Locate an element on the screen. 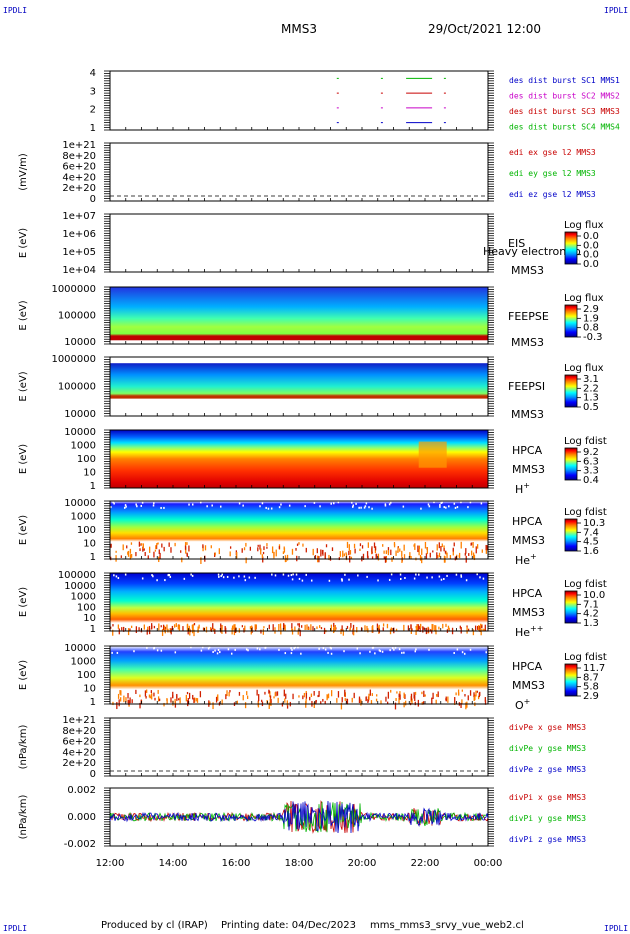 The height and width of the screenshot is (934, 630). colorbar-title: Log fdist is located at coordinates (585, 512).